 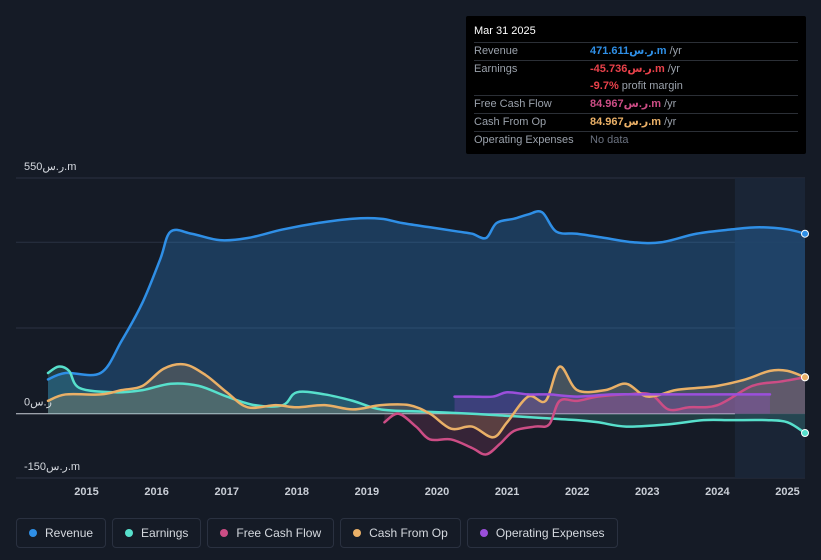 I want to click on cash-from-op-line, so click(x=426, y=400).